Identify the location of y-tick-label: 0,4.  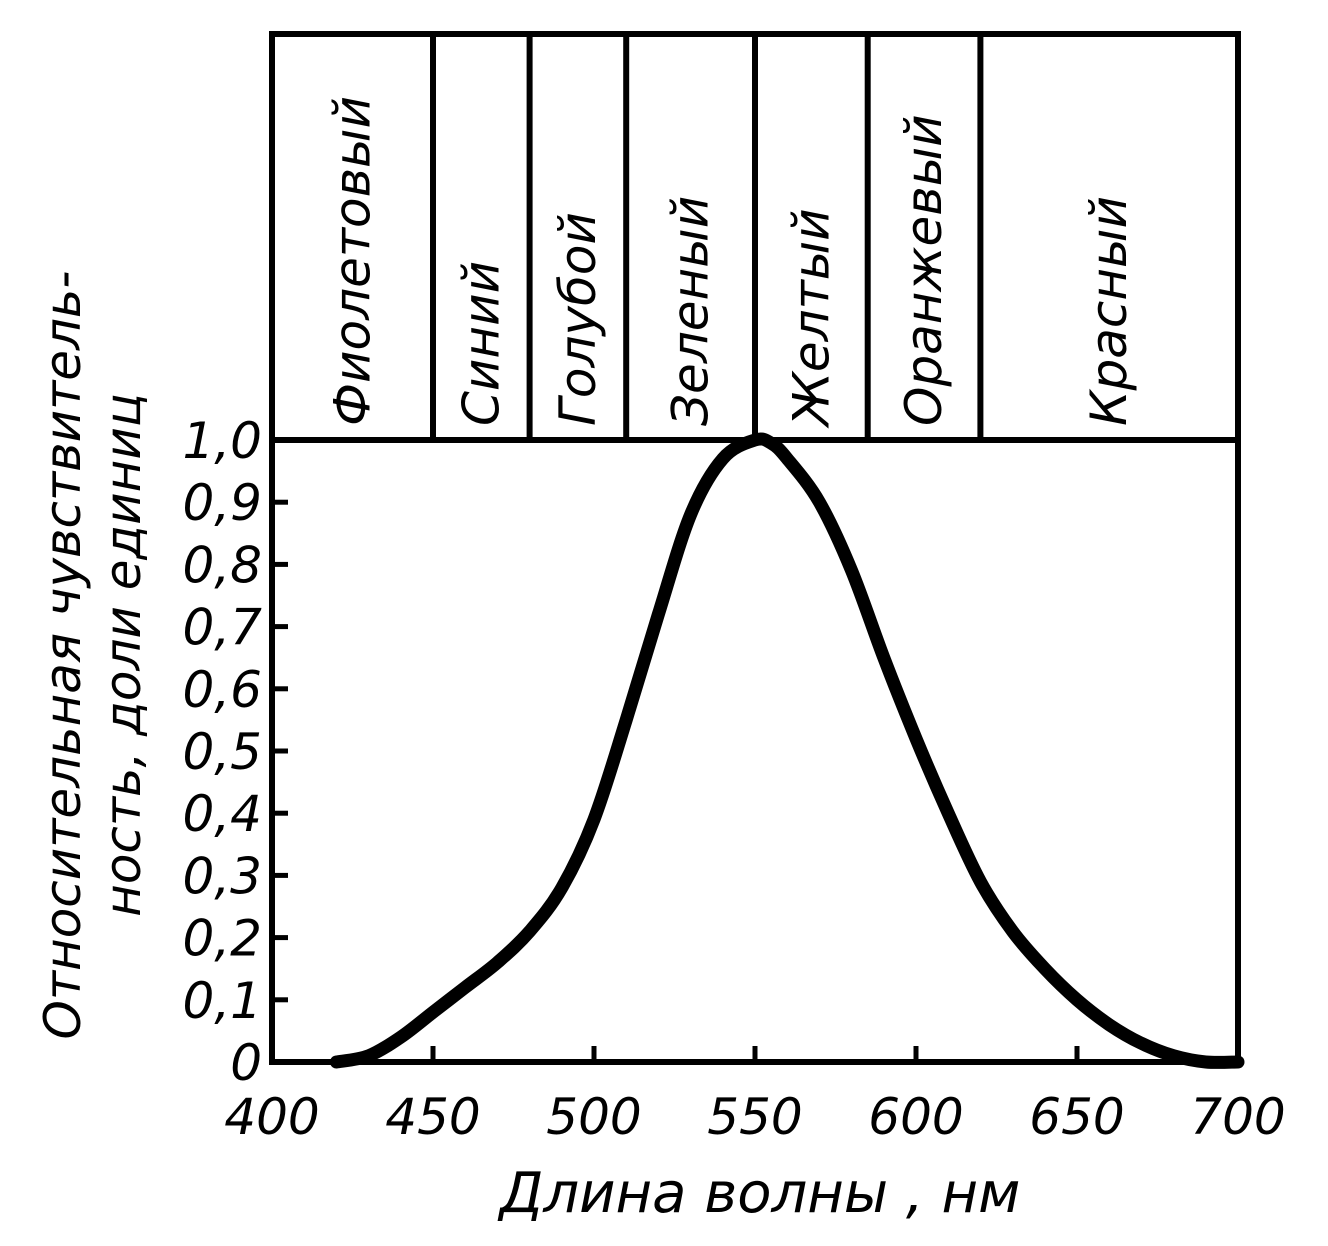
(222, 814).